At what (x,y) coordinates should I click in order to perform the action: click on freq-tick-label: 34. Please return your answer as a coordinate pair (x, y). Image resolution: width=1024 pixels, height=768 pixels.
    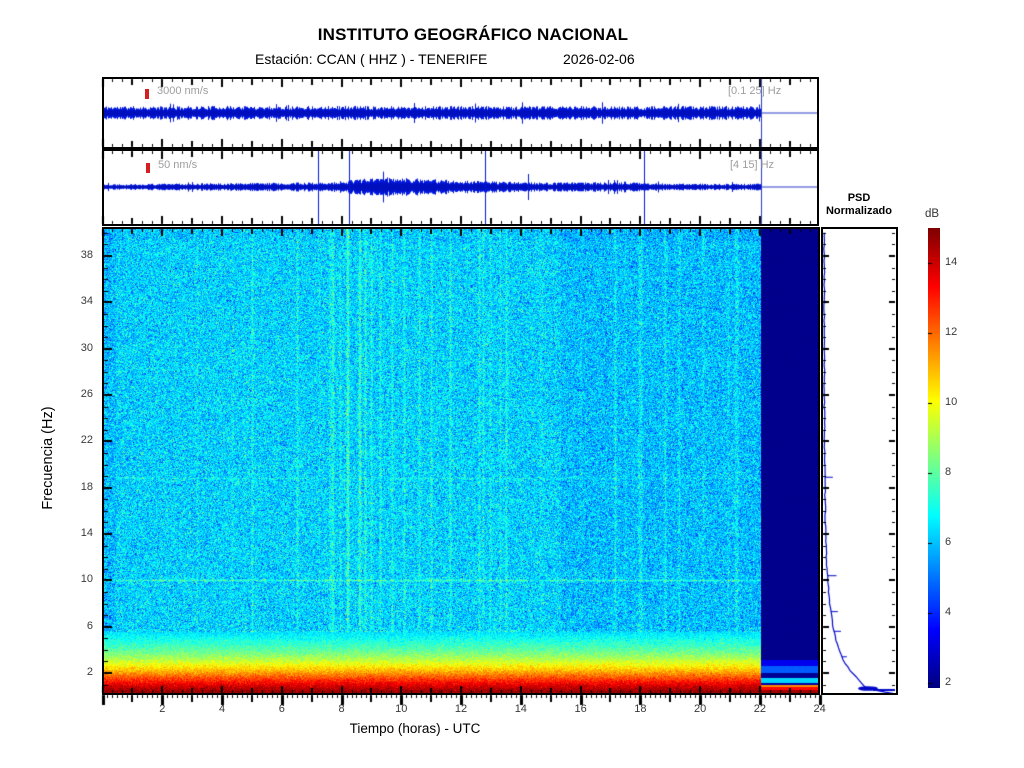
    Looking at the image, I should click on (86, 301).